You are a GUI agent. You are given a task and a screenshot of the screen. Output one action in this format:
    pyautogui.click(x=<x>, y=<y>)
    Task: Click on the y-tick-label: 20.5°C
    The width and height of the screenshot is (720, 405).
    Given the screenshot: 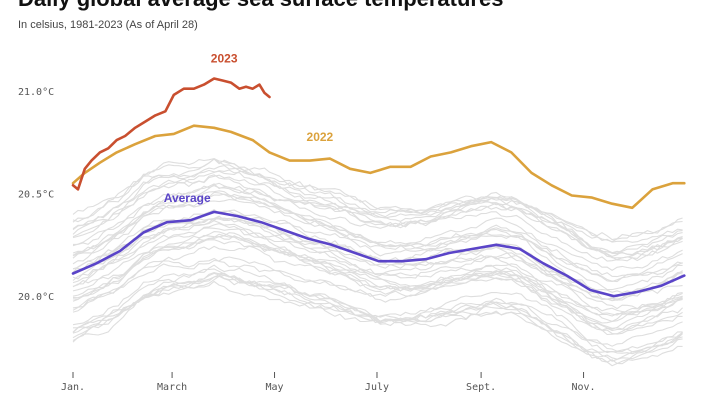 What is the action you would take?
    pyautogui.click(x=36, y=194)
    